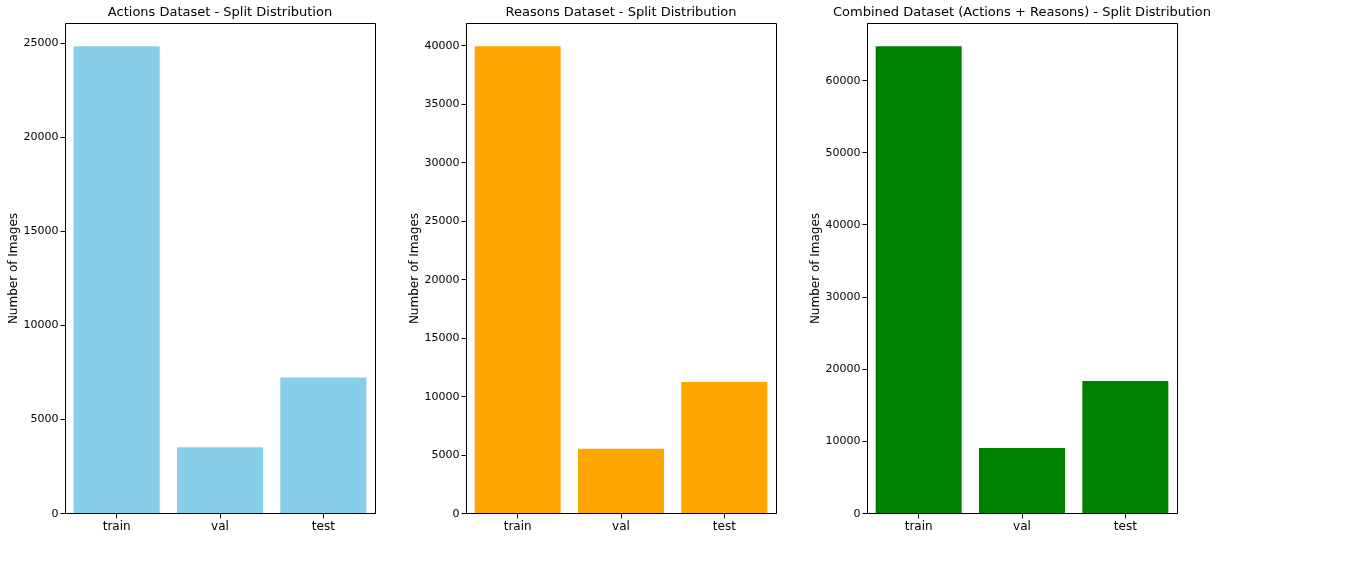  I want to click on y-tick-label: 50000, so click(843, 152).